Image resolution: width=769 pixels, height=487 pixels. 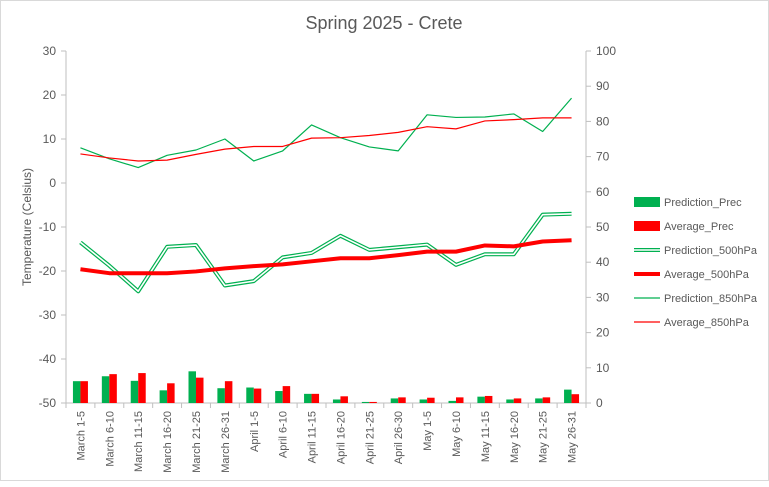 What do you see at coordinates (48, 271) in the screenshot?
I see `y-left-tick-label: -20` at bounding box center [48, 271].